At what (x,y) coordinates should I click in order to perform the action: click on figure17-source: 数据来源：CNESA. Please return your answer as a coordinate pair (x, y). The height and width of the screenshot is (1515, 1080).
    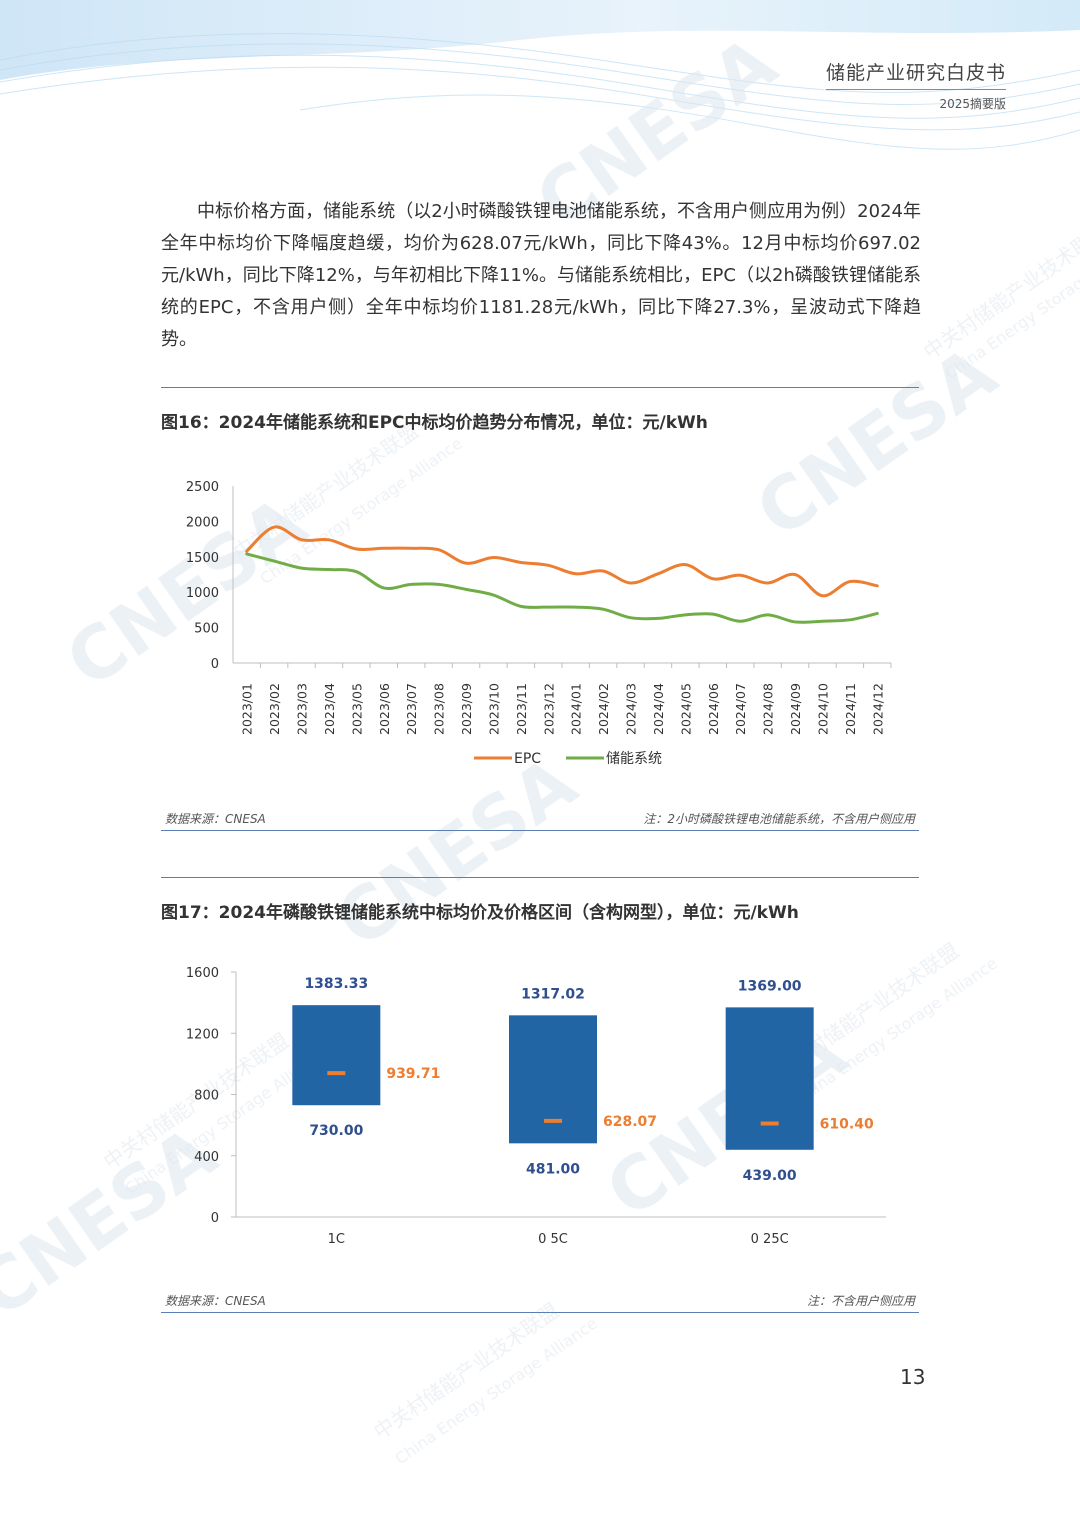
    Looking at the image, I should click on (215, 1301).